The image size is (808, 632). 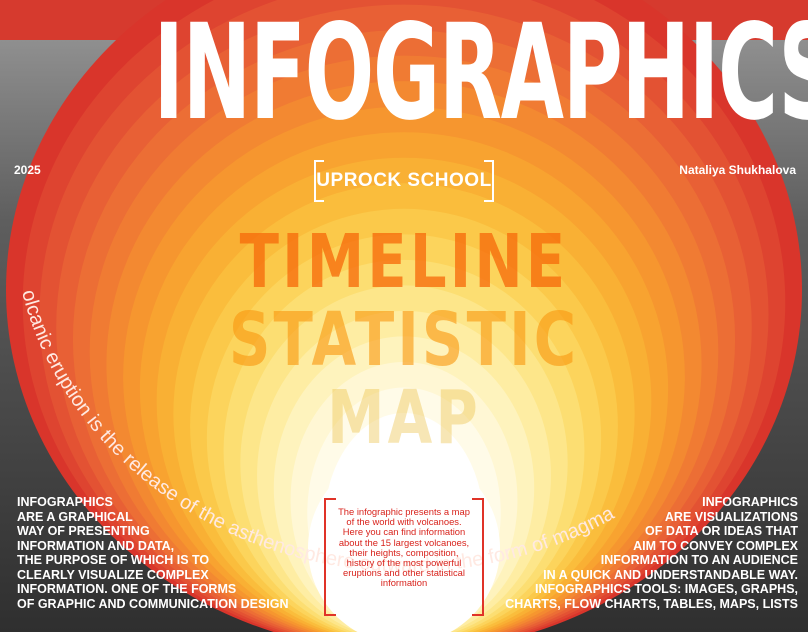 What do you see at coordinates (404, 262) in the screenshot?
I see `word-timeline: TIMELINE` at bounding box center [404, 262].